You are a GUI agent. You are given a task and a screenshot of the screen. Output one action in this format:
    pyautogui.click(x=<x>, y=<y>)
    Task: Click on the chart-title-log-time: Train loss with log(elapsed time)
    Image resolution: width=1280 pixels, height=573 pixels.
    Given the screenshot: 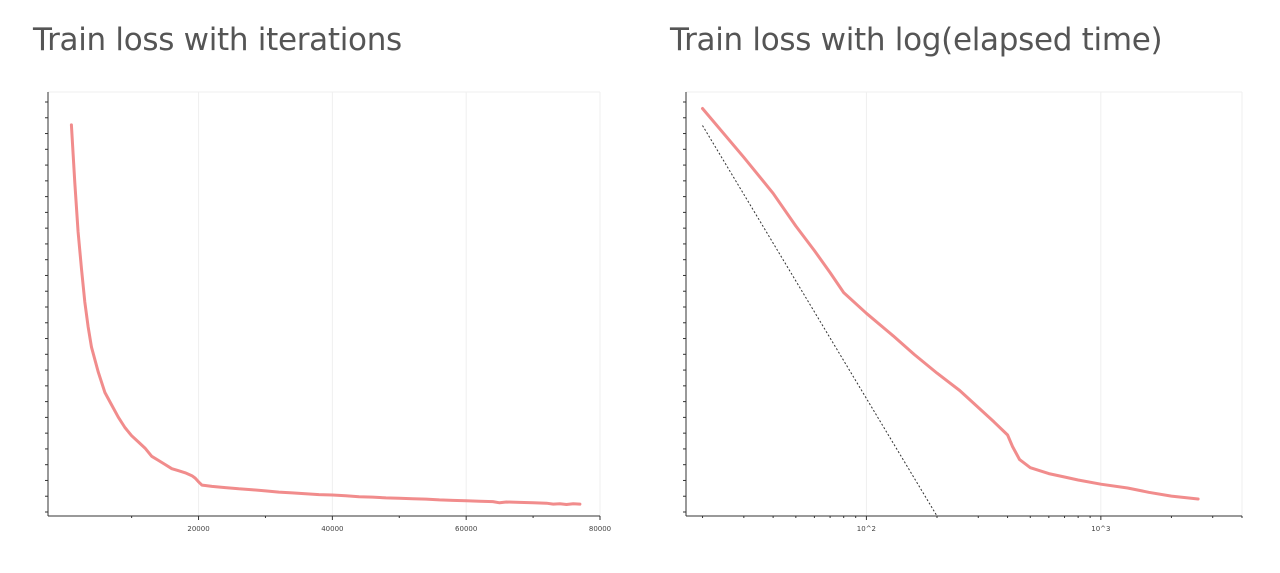 What is the action you would take?
    pyautogui.click(x=916, y=40)
    